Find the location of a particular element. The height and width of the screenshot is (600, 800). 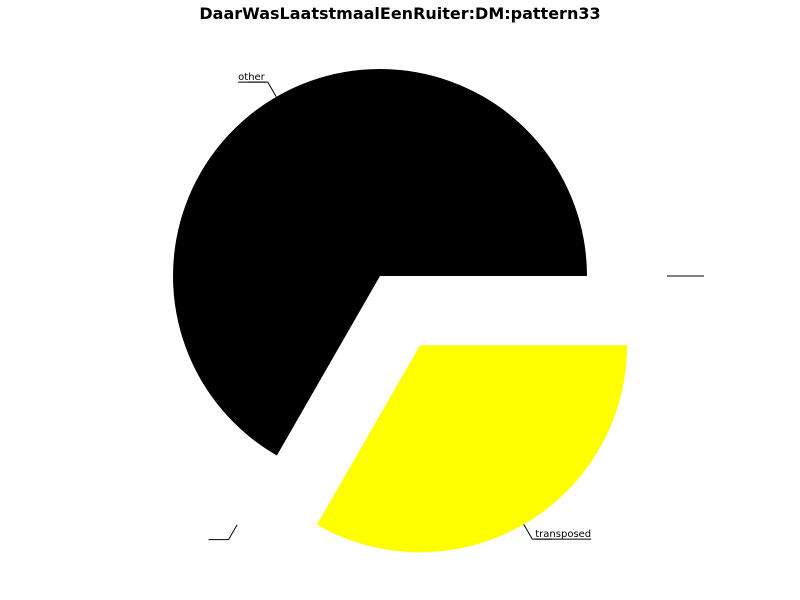

slice-label-transposed: transposed is located at coordinates (563, 534).